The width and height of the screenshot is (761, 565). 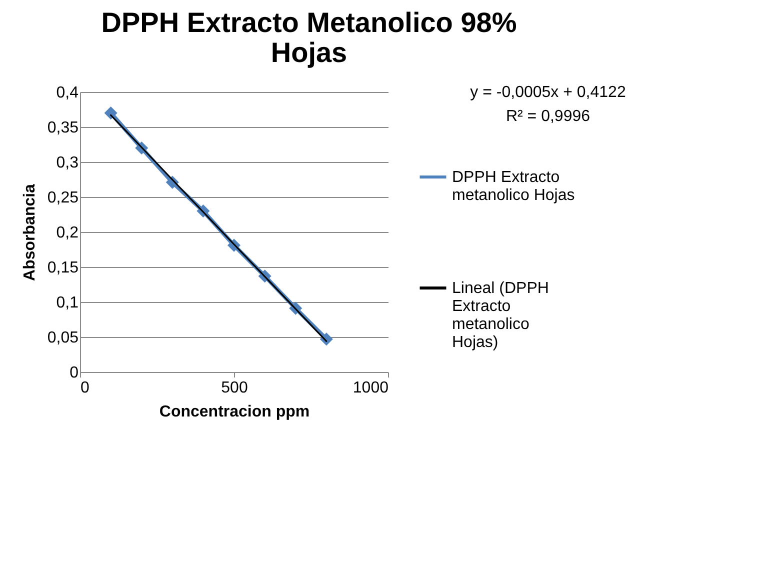 I want to click on y-tick-label: 0,05, so click(x=63, y=338).